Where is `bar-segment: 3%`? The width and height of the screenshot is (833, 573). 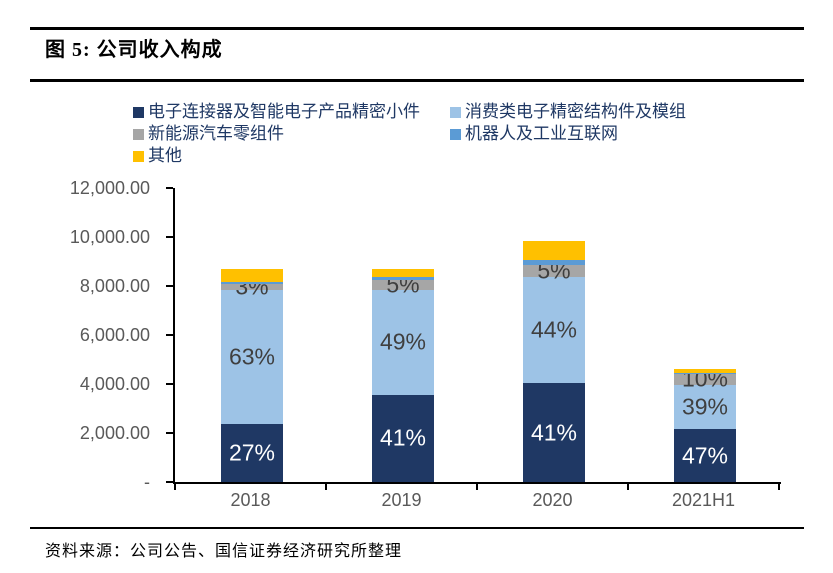
bar-segment: 3% is located at coordinates (252, 286).